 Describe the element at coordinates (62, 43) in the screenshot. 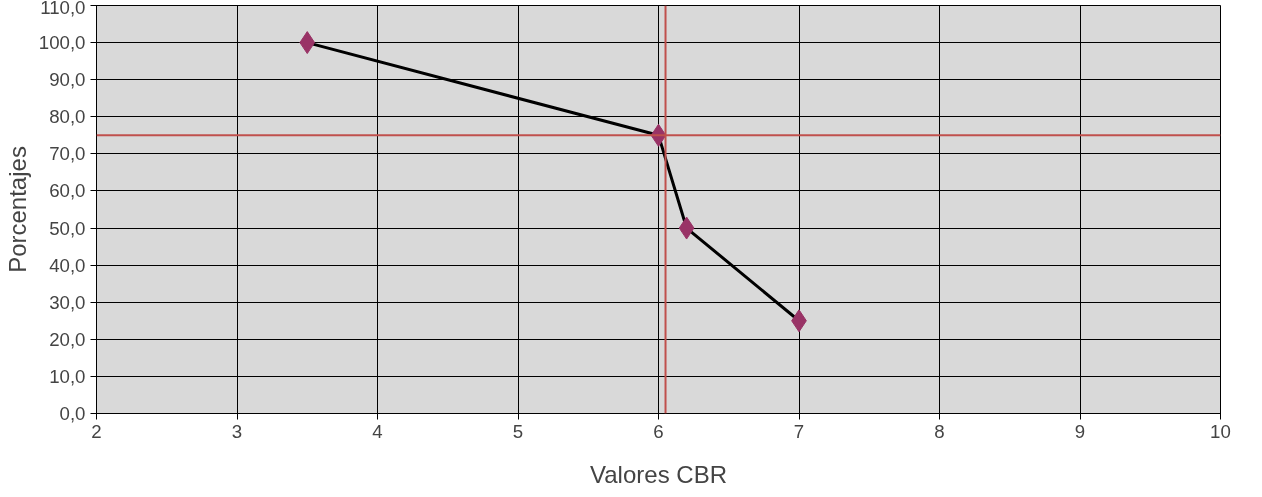

I see `y-tick-label: 100,0` at that location.